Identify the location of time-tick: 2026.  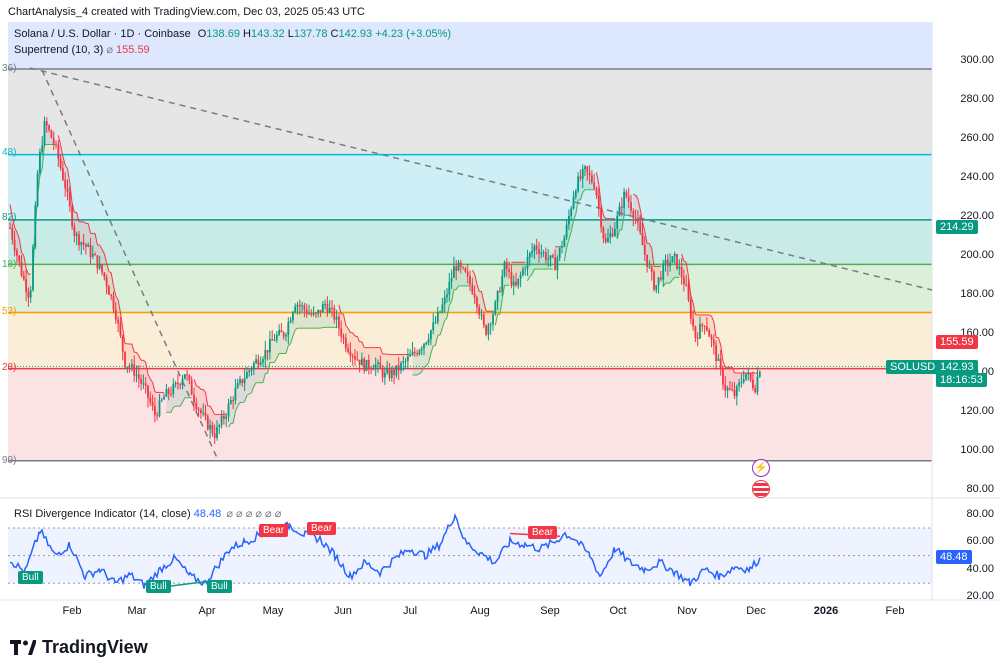
(826, 611).